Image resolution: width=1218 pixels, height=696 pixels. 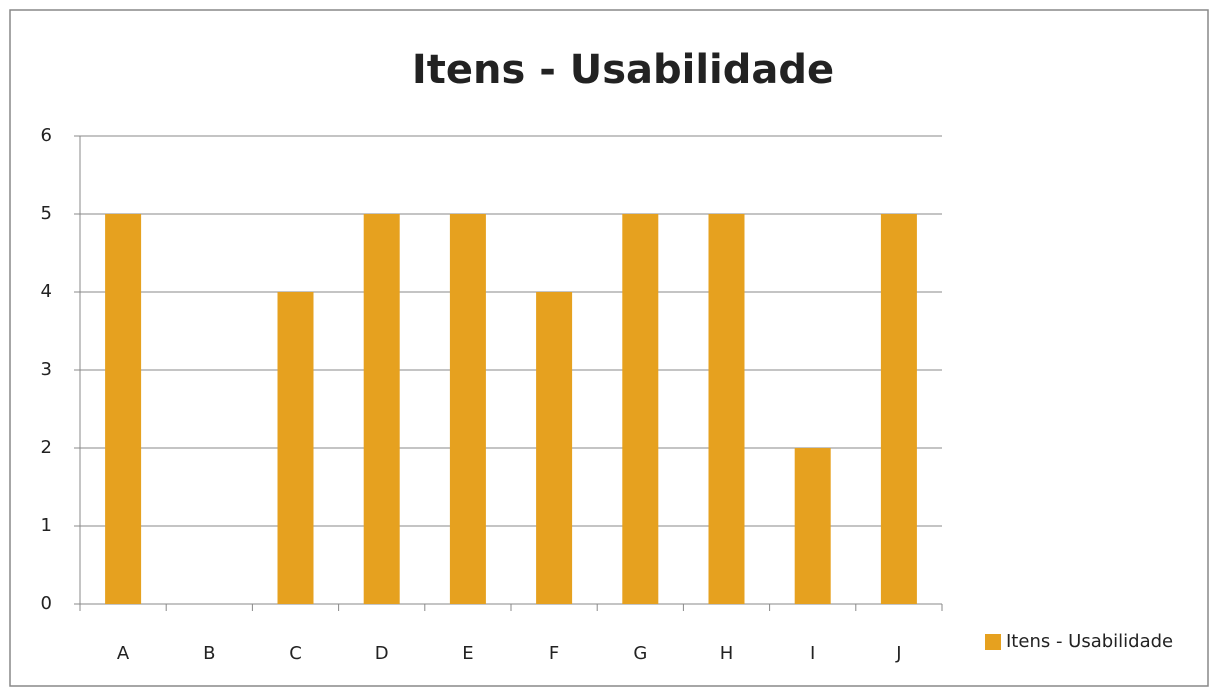 I want to click on y-tick-label: 3, so click(x=46, y=369).